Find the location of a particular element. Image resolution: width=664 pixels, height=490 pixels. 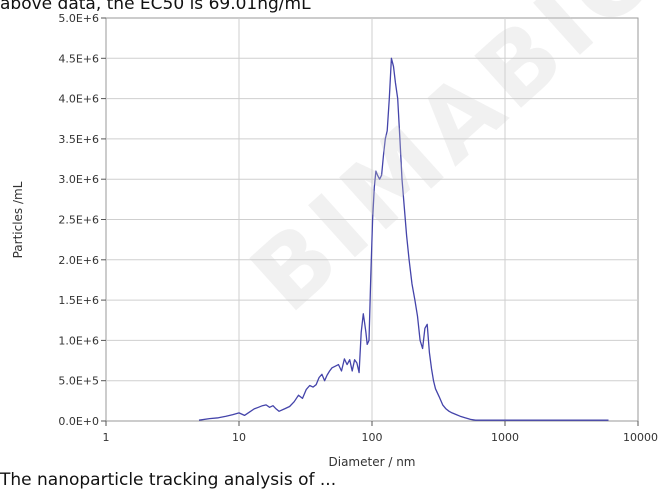

x-tick-labels: 1 10 100 1000 10000 is located at coordinates (381, 437).